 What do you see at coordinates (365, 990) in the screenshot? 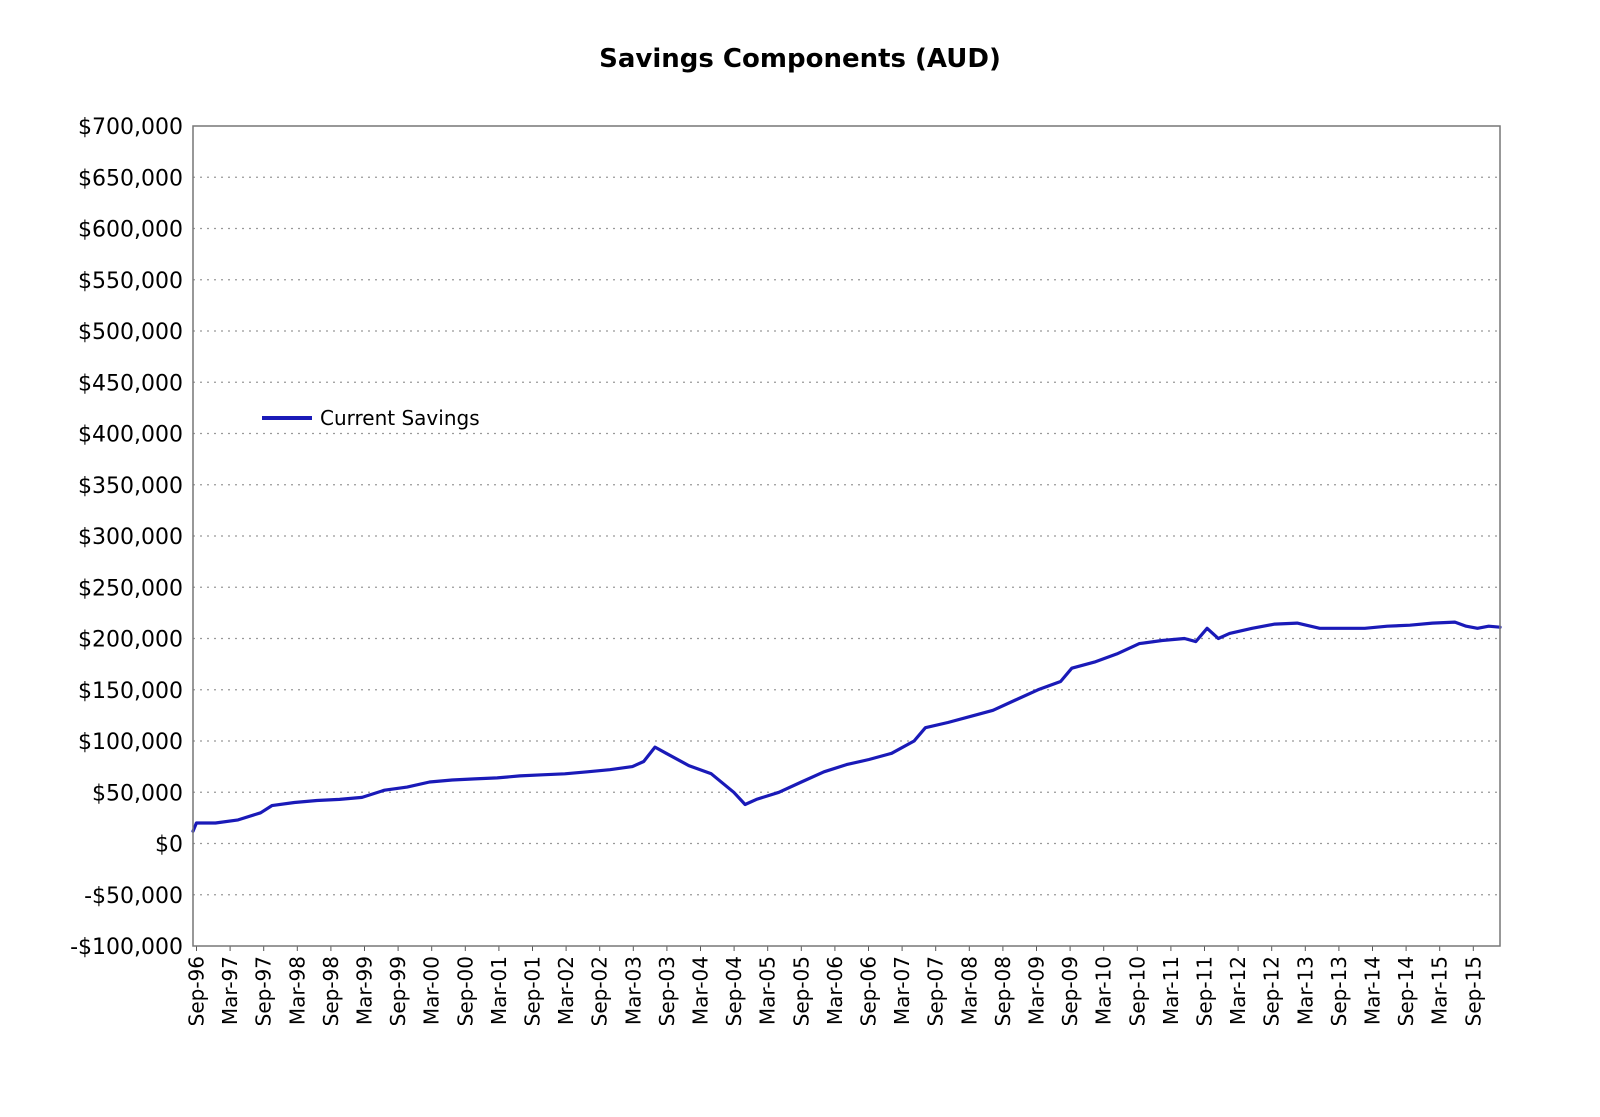
I see `x-tick-label: Mar-99` at bounding box center [365, 990].